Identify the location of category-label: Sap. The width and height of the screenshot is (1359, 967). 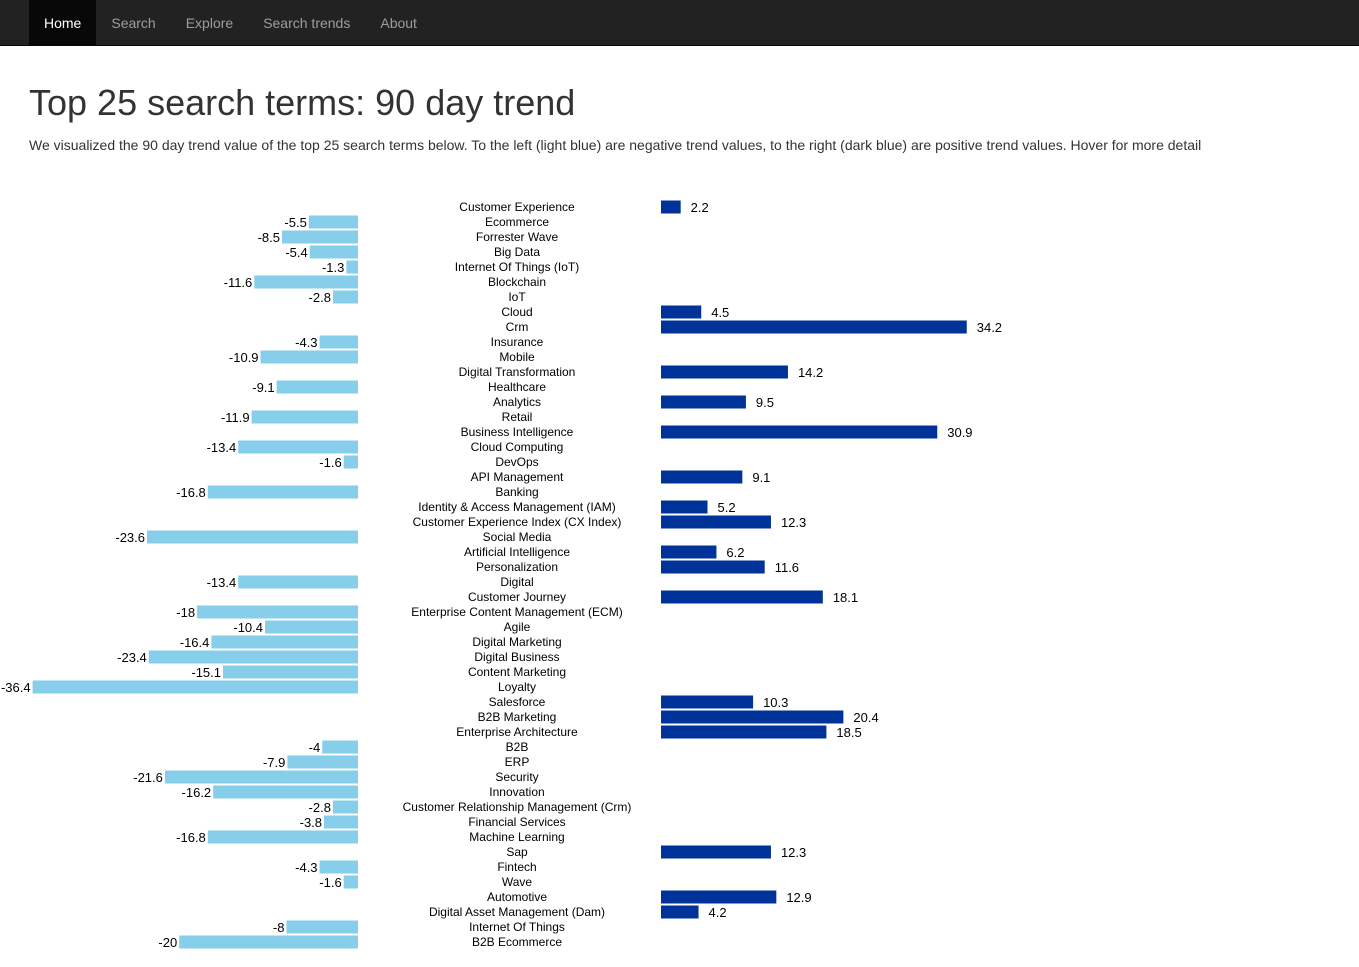
(517, 852).